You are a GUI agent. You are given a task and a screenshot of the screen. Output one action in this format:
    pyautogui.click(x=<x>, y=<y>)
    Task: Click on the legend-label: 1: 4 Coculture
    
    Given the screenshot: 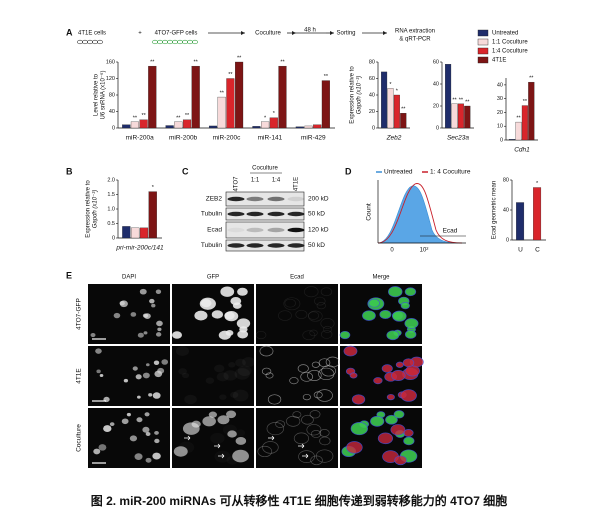 What is the action you would take?
    pyautogui.click(x=450, y=172)
    